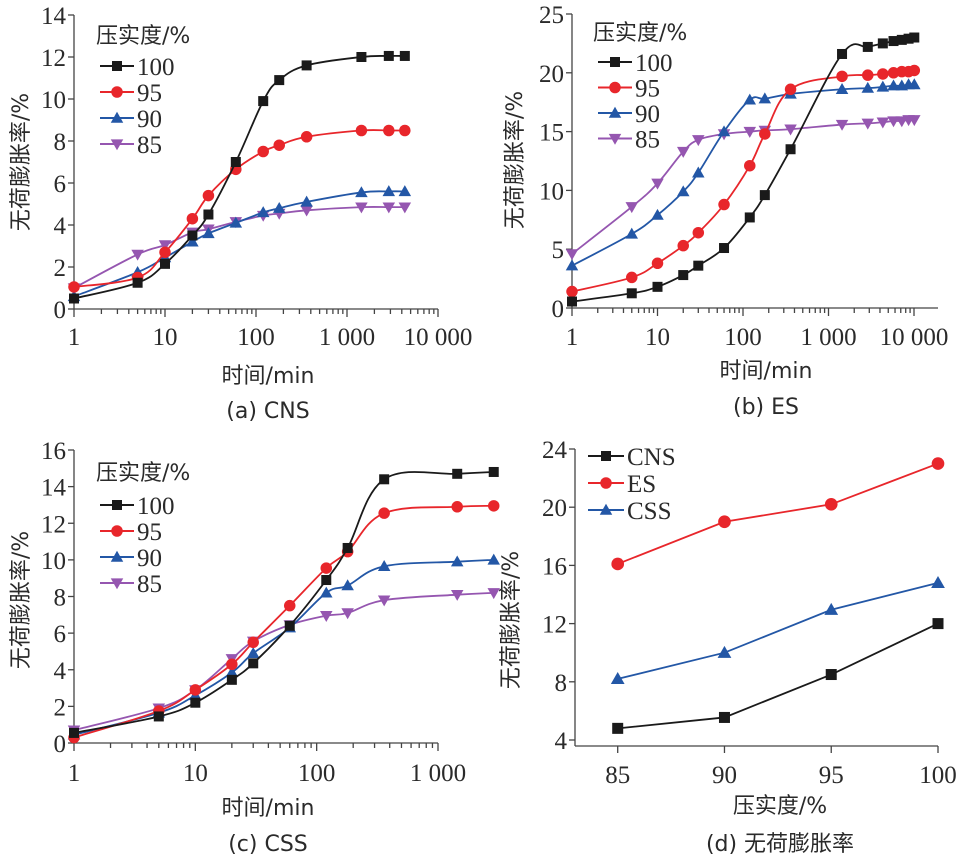  What do you see at coordinates (143, 36) in the screenshot?
I see `legend-title: 压实度/%` at bounding box center [143, 36].